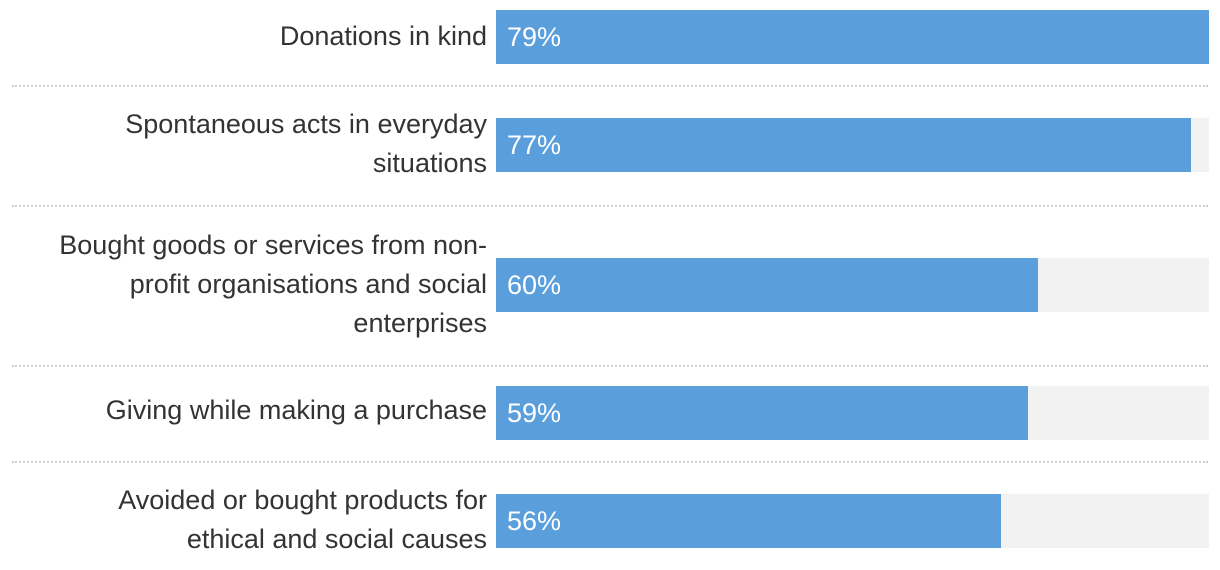 The height and width of the screenshot is (570, 1220). I want to click on category-label: Donations in kind, so click(243, 36).